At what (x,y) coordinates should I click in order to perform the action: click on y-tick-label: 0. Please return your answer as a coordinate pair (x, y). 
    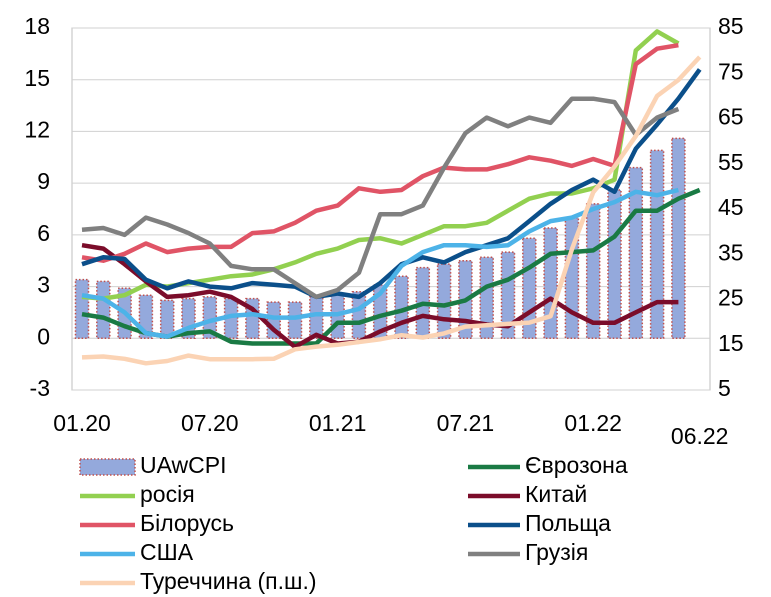
    Looking at the image, I should click on (43, 336).